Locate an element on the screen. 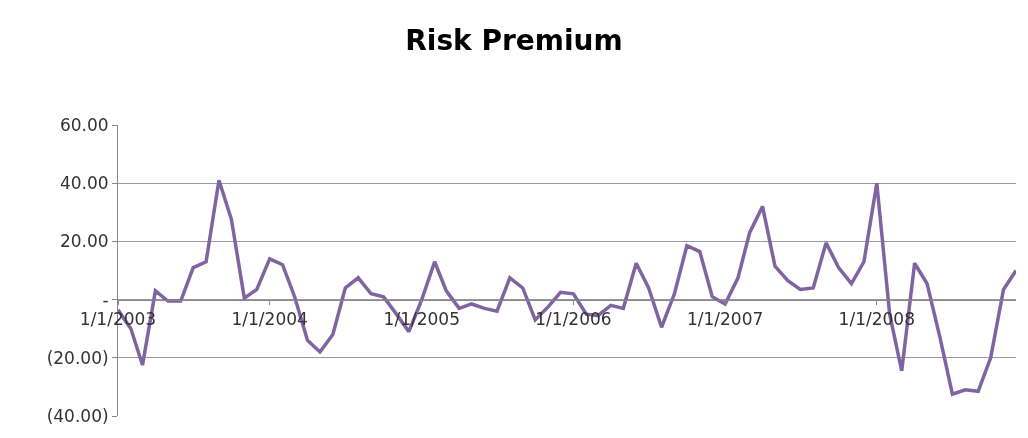 The height and width of the screenshot is (438, 1028). y-tick-label: 20.00 is located at coordinates (84, 241).